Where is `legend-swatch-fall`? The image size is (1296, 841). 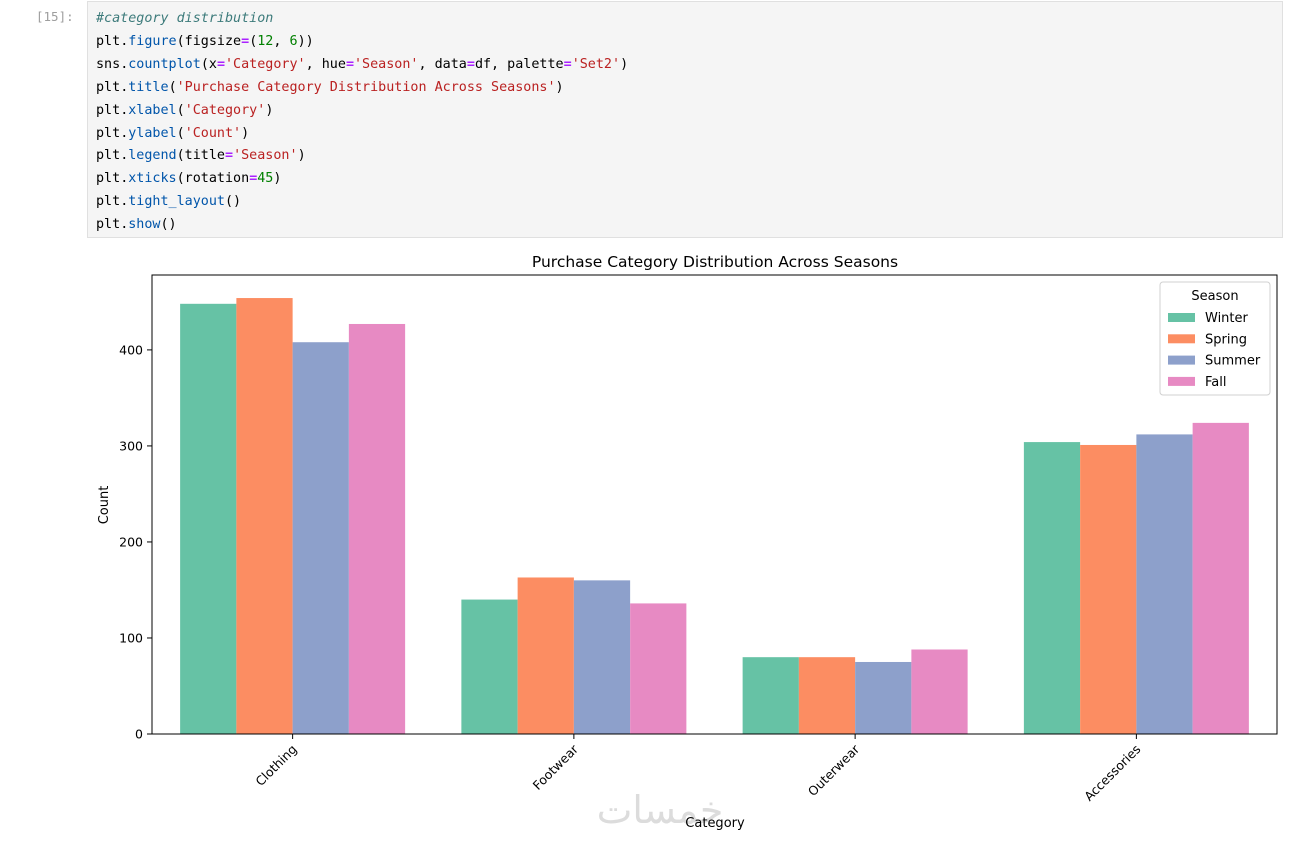 legend-swatch-fall is located at coordinates (1181, 381).